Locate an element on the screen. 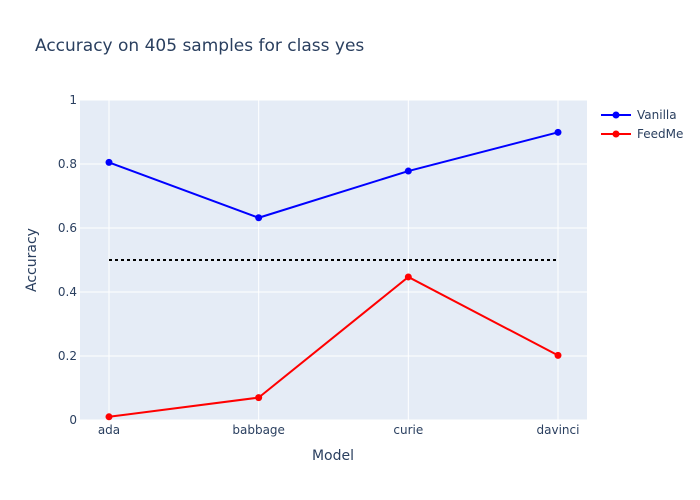  legend-item-vanilla: Vanilla is located at coordinates (639, 115).